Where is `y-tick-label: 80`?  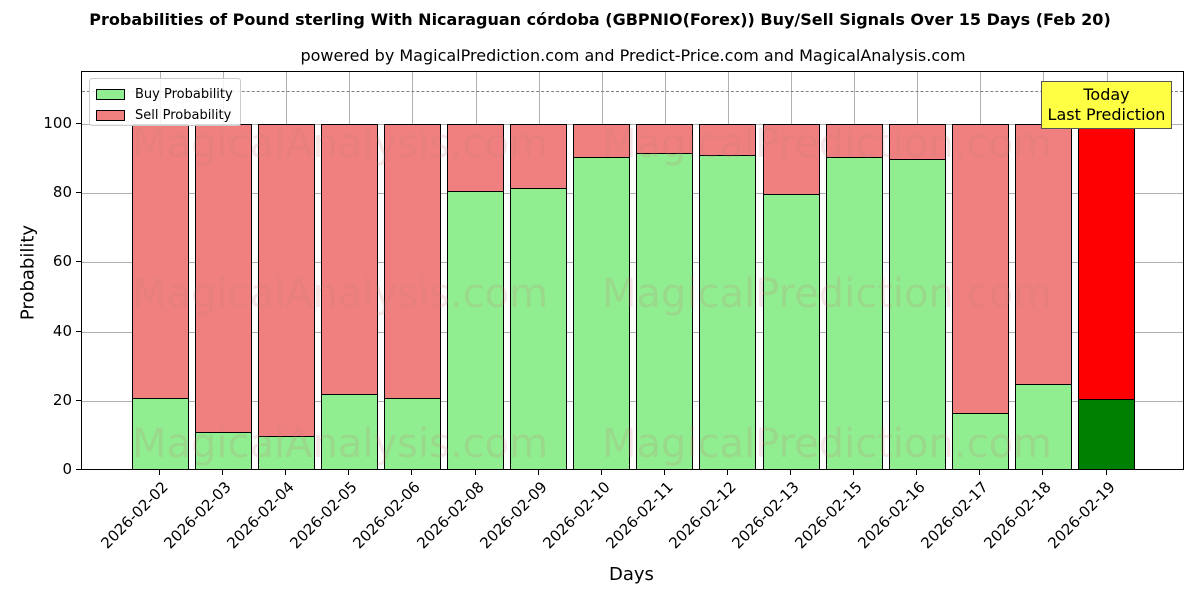
y-tick-label: 80 is located at coordinates (62, 192).